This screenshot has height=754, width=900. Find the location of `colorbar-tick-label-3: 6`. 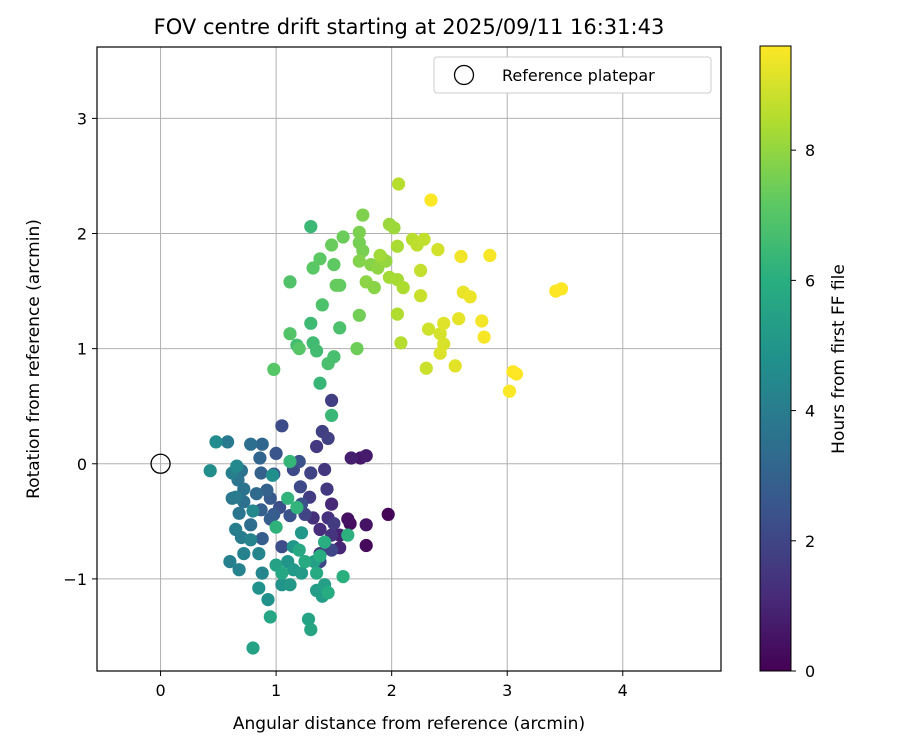

colorbar-tick-label-3: 6 is located at coordinates (810, 280).